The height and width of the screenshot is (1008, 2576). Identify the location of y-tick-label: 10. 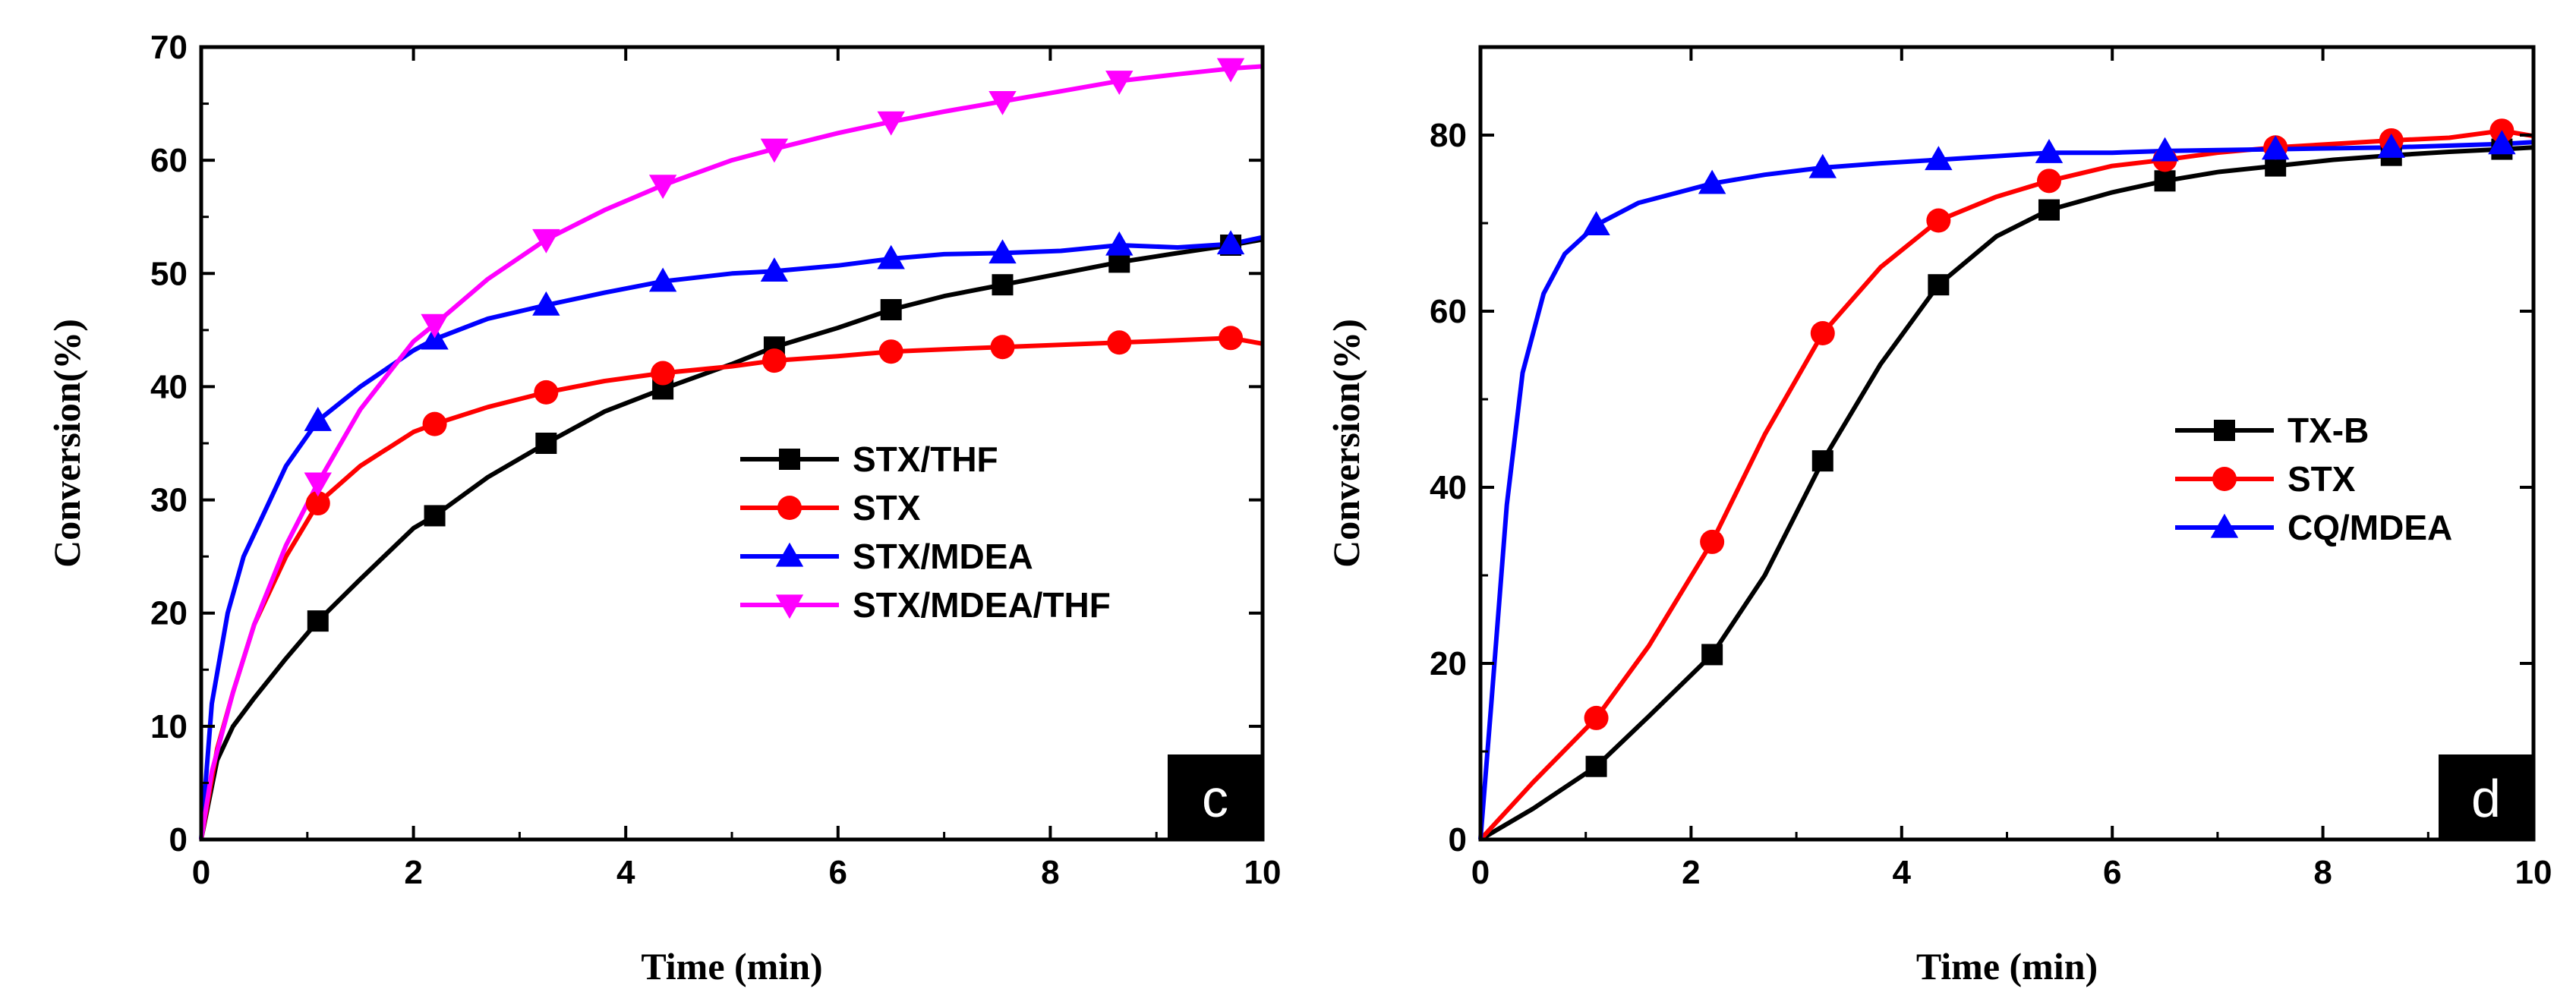
(169, 726).